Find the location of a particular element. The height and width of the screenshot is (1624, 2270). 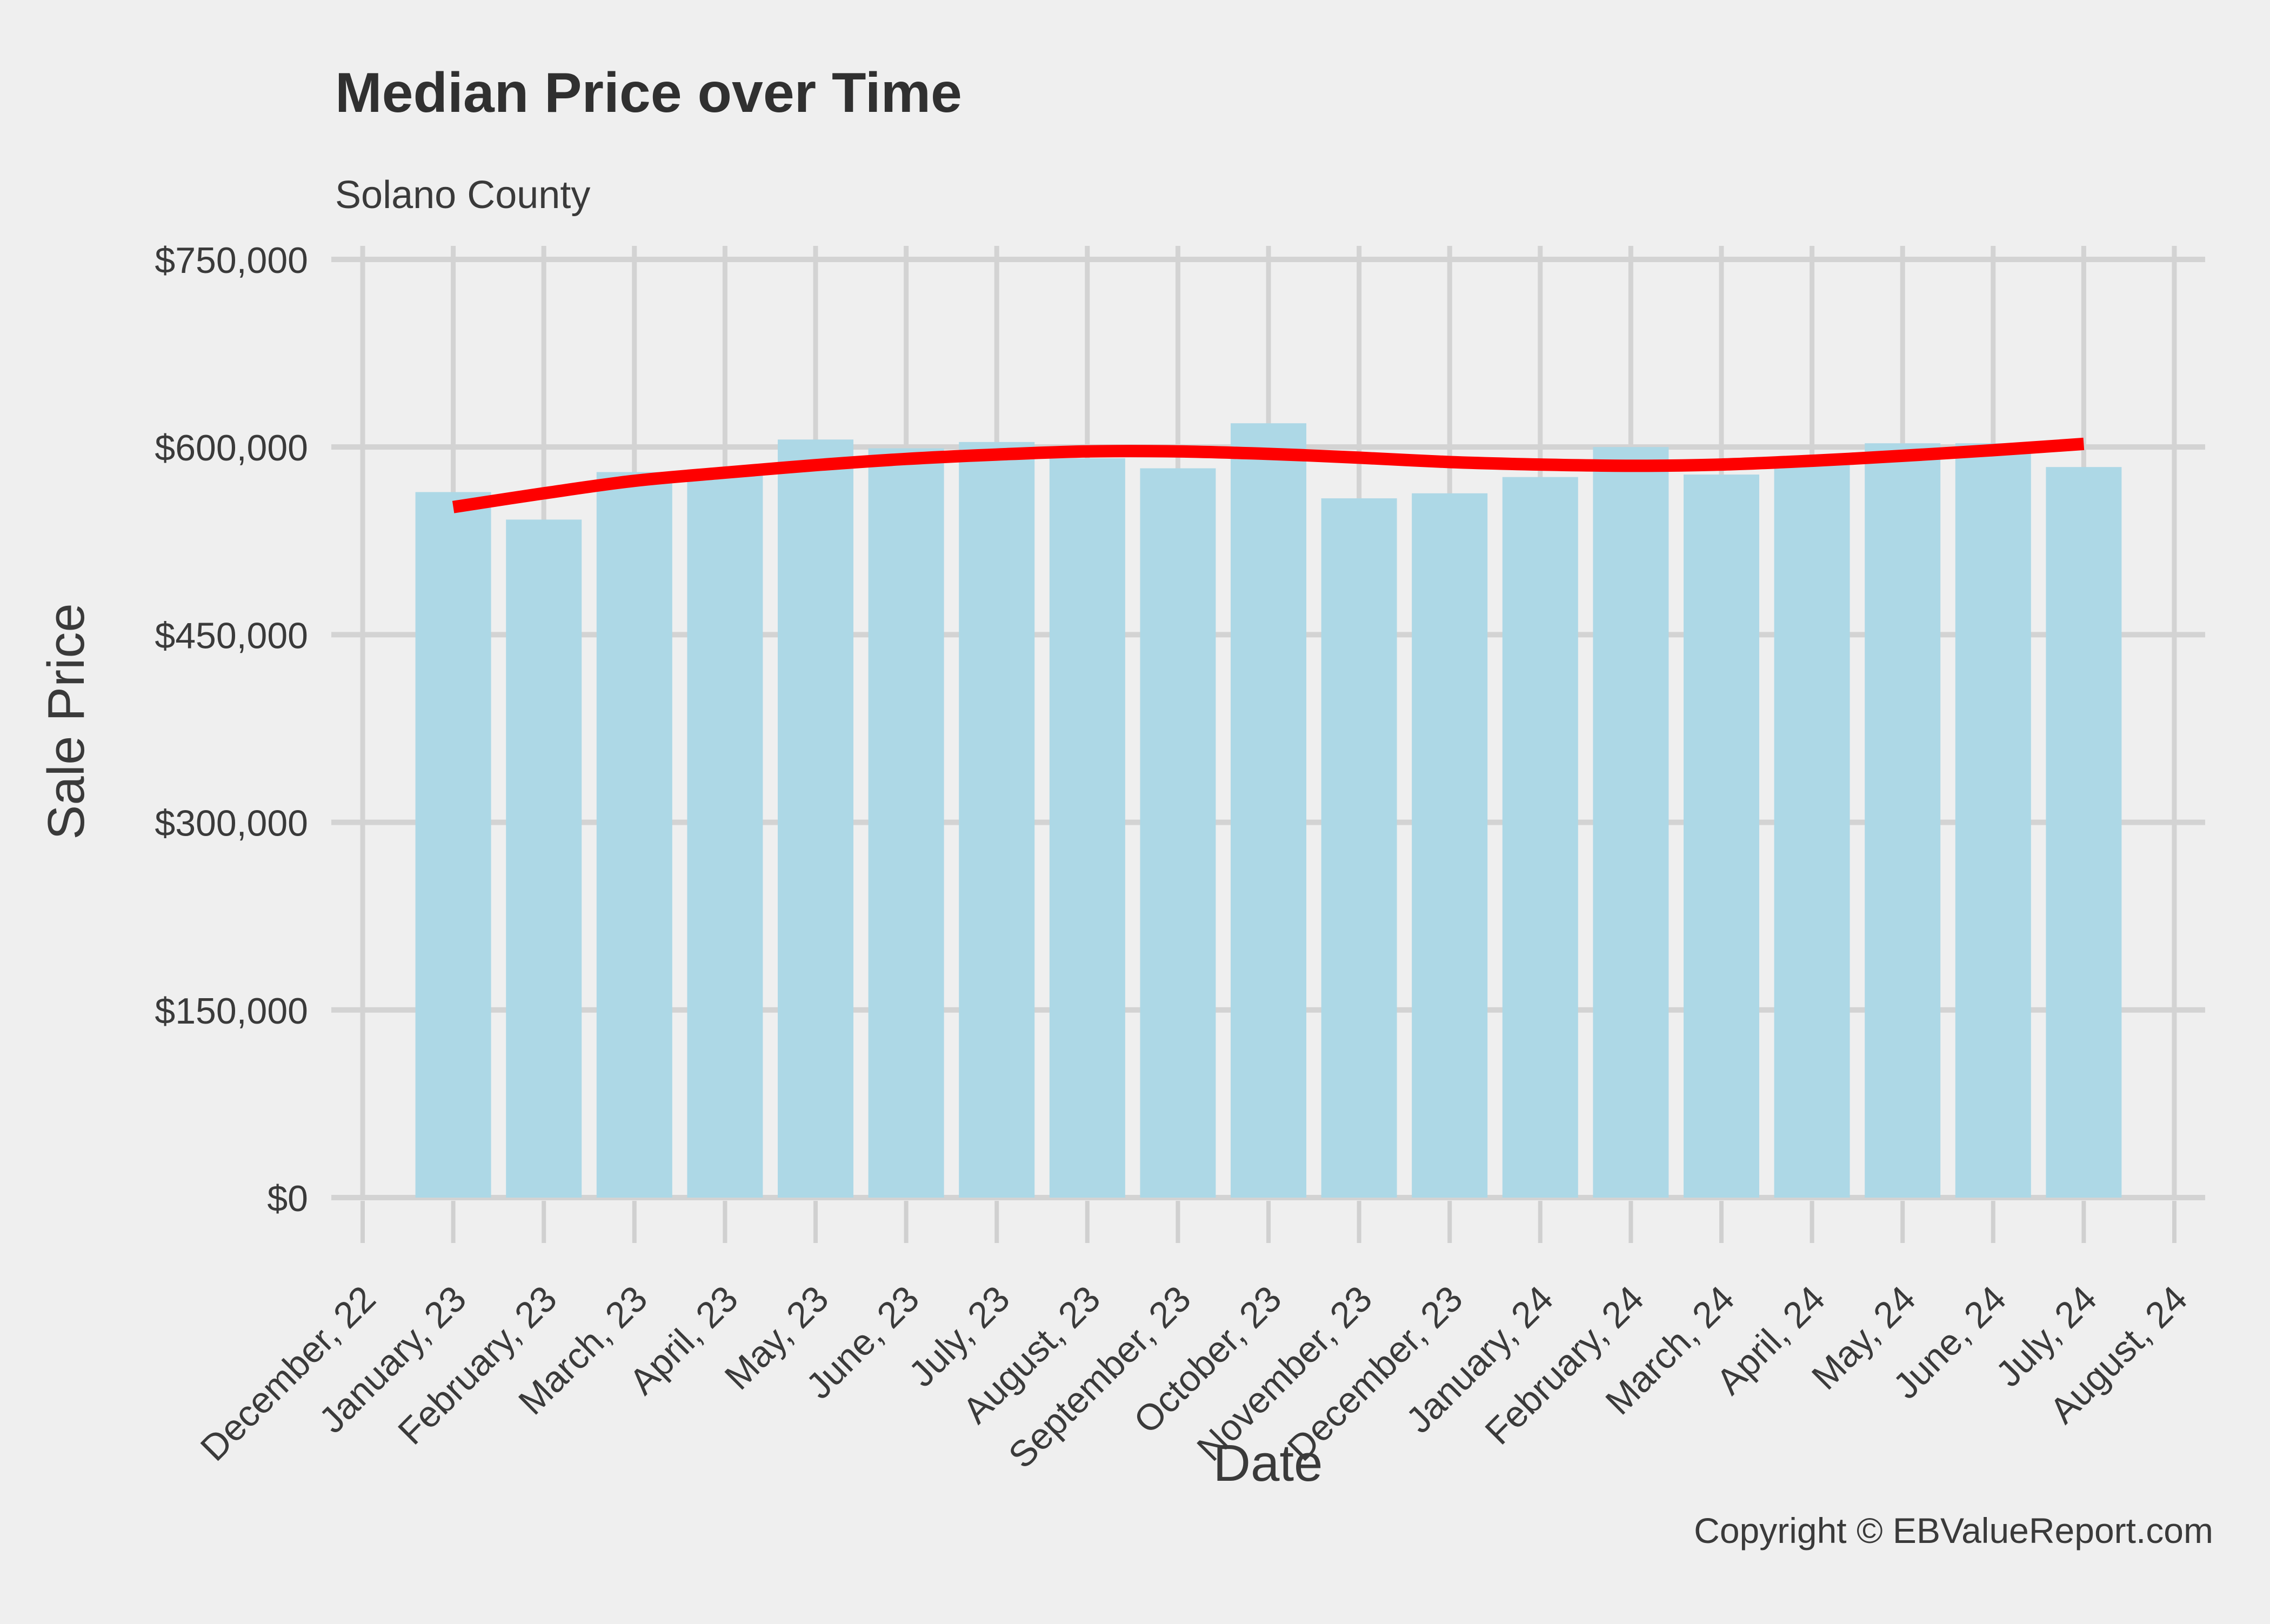

bar-May, 24 is located at coordinates (1903, 820).